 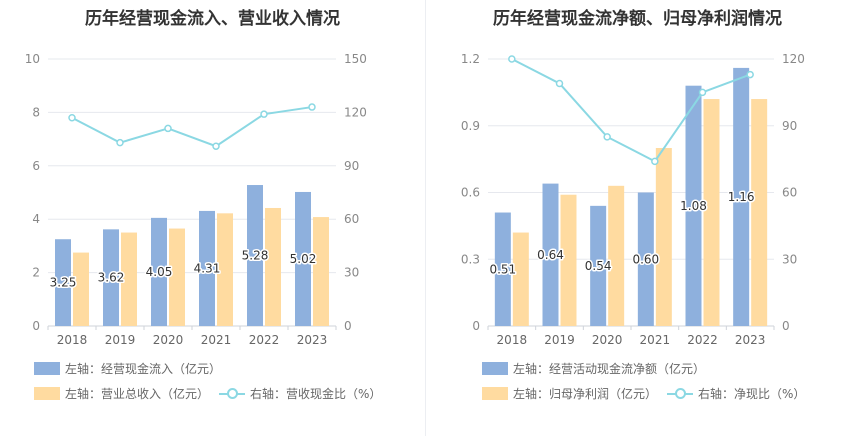 I want to click on chart-title: 历年经营现金流入、营业收入情况, so click(x=212, y=19).